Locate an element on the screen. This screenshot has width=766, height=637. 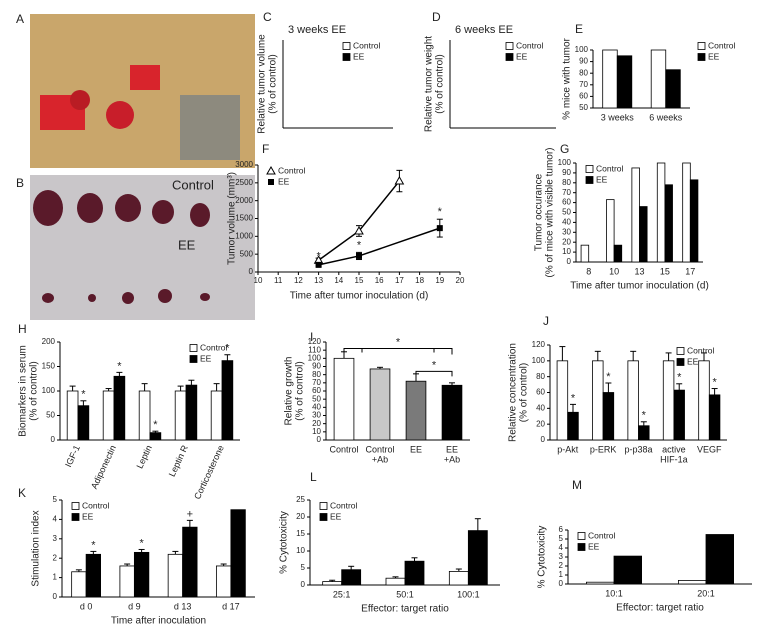
panel-label: F is located at coordinates (265, 149).